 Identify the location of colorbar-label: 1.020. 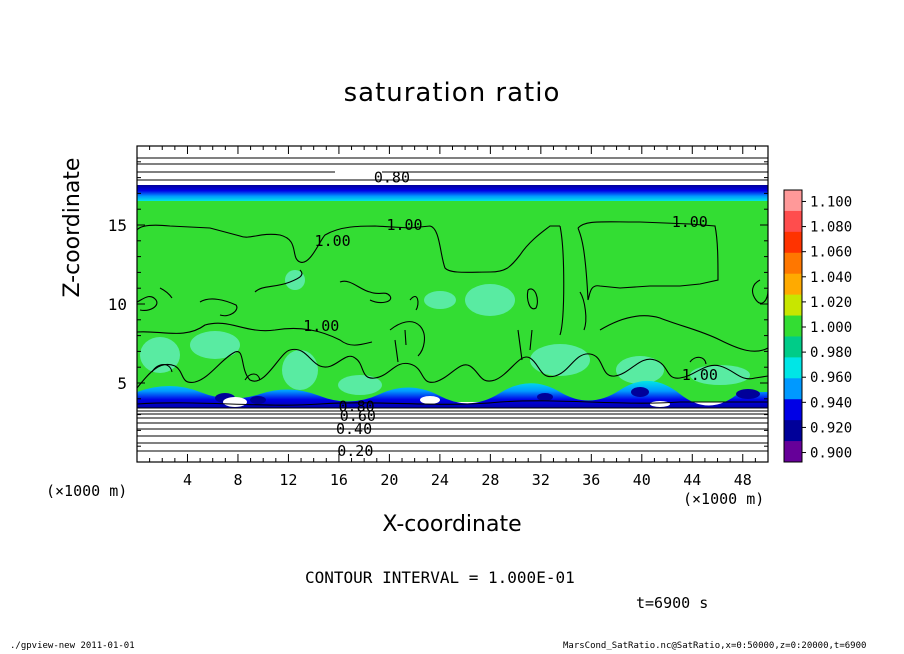
(831, 303).